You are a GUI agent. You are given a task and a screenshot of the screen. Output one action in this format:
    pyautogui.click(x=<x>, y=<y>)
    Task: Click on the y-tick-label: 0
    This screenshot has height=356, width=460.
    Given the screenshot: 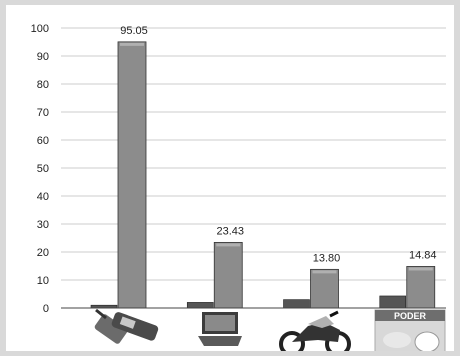 What is the action you would take?
    pyautogui.click(x=46, y=309)
    